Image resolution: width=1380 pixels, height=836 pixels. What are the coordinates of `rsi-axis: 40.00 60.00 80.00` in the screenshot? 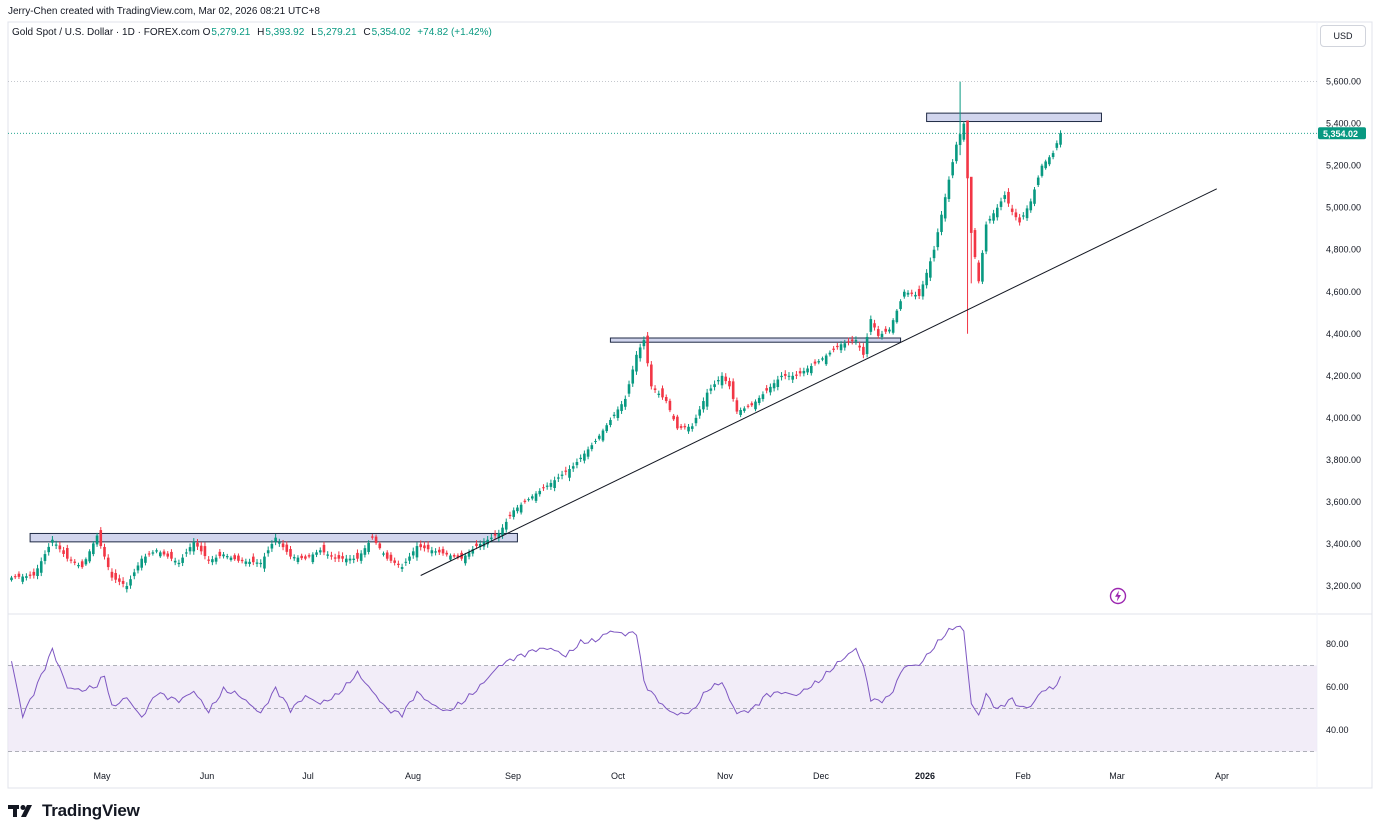 It's located at (1337, 687).